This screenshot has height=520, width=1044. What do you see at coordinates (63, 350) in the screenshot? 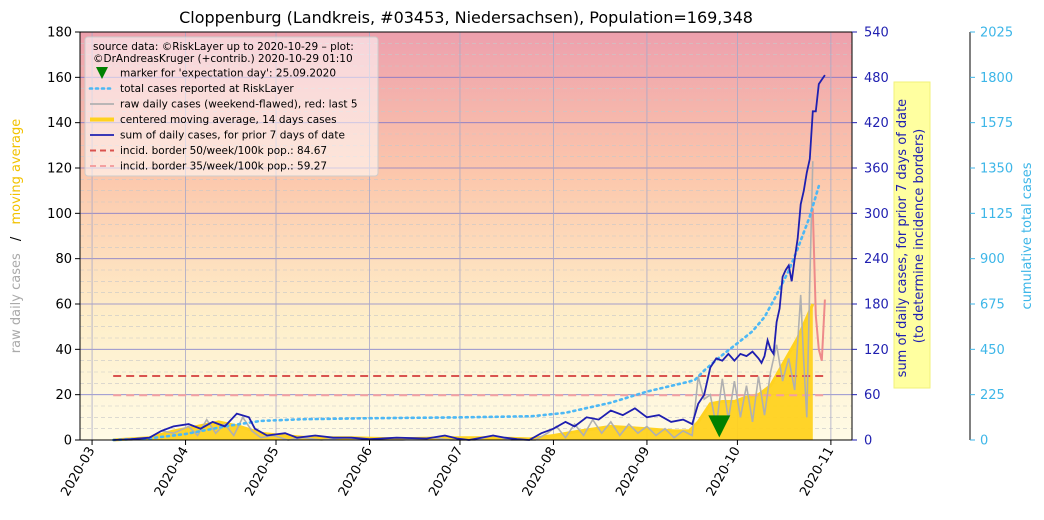
I see `left-axis-tick-label: 40` at bounding box center [63, 350].